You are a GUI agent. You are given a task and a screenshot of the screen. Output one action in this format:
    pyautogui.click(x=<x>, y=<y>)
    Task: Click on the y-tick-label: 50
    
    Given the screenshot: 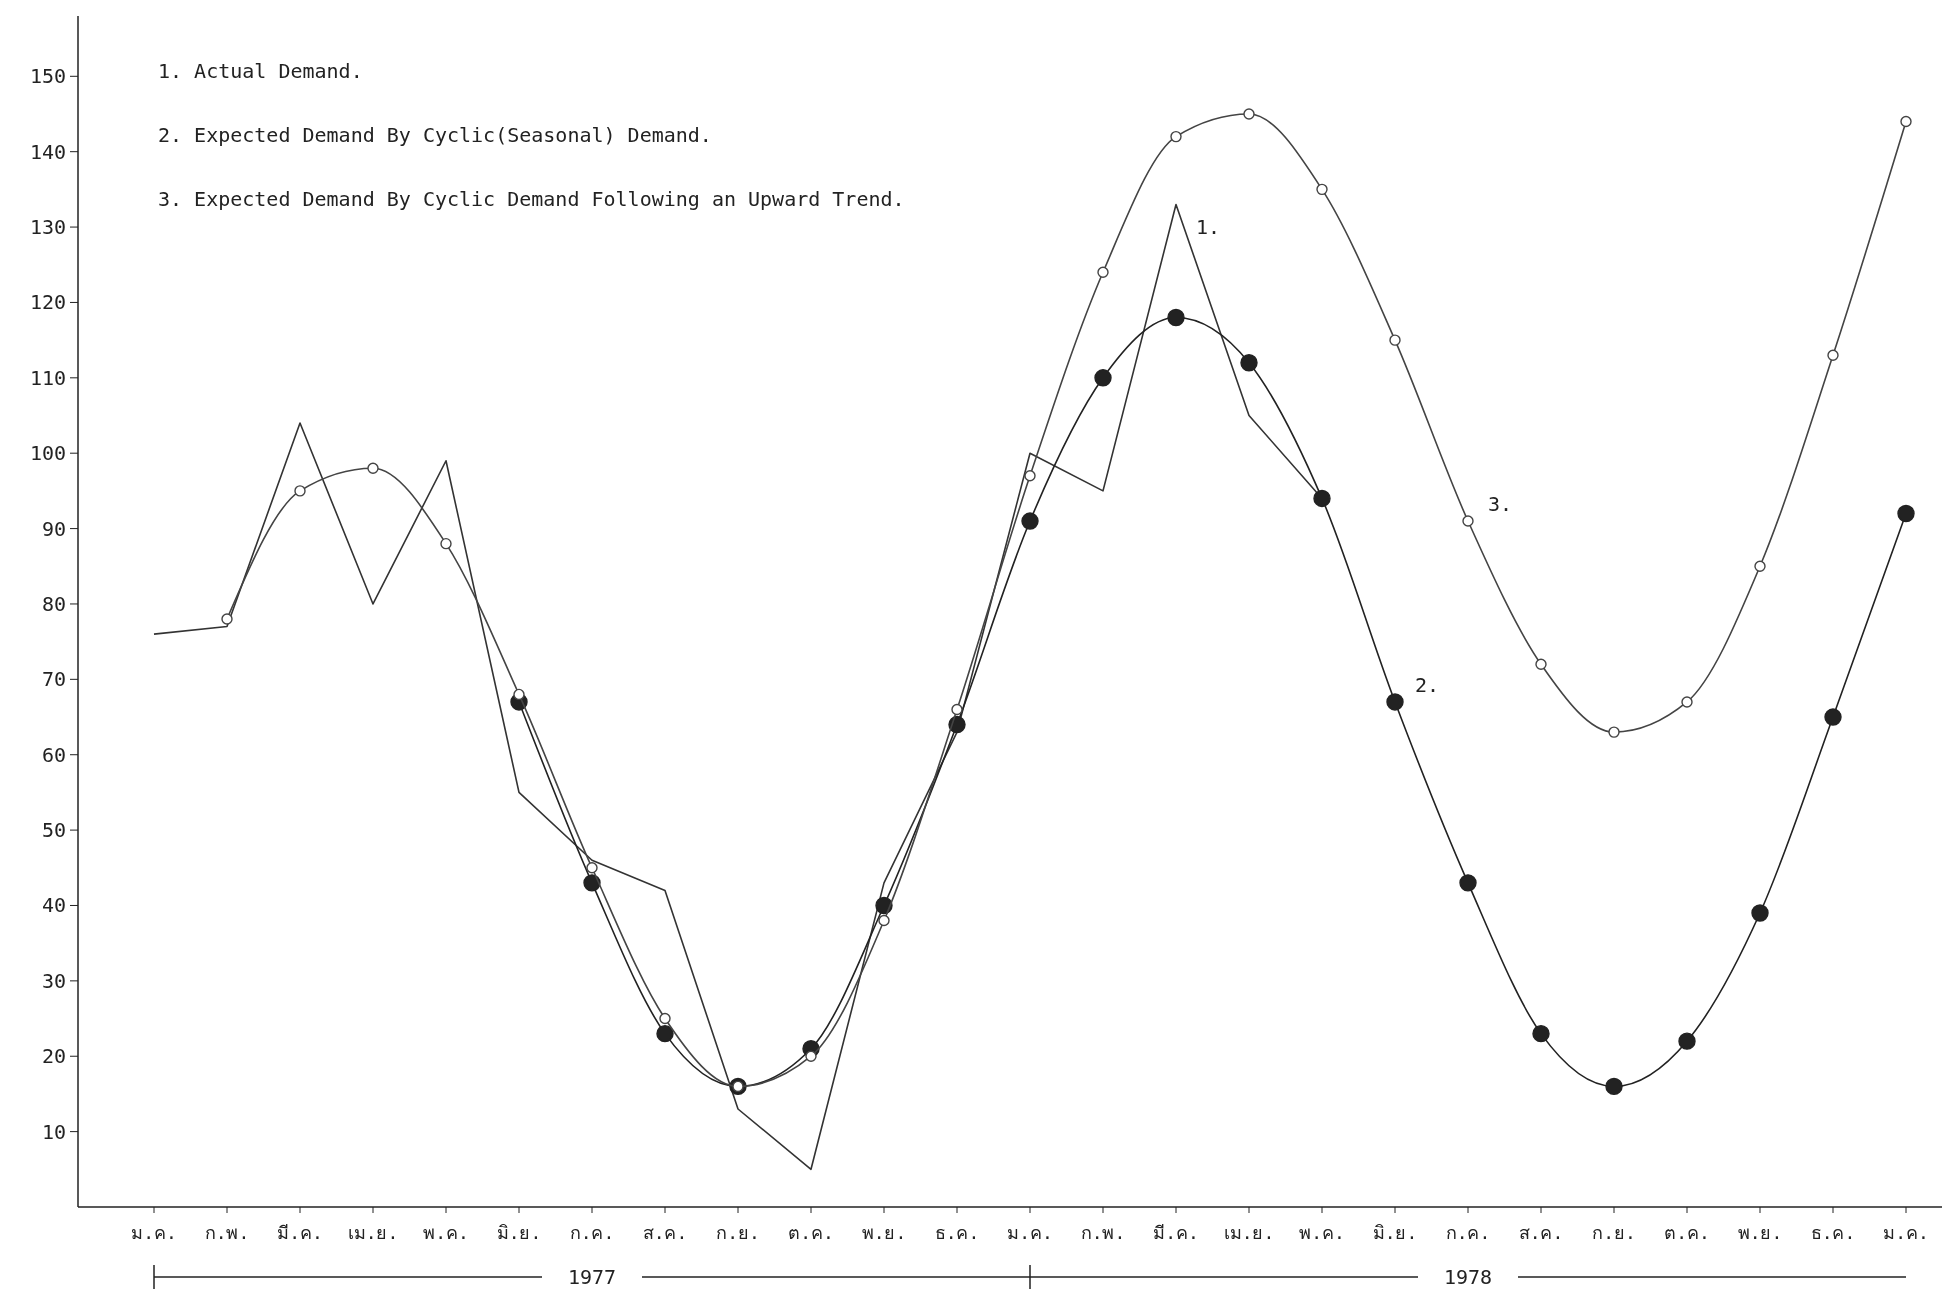 What is the action you would take?
    pyautogui.click(x=53, y=830)
    